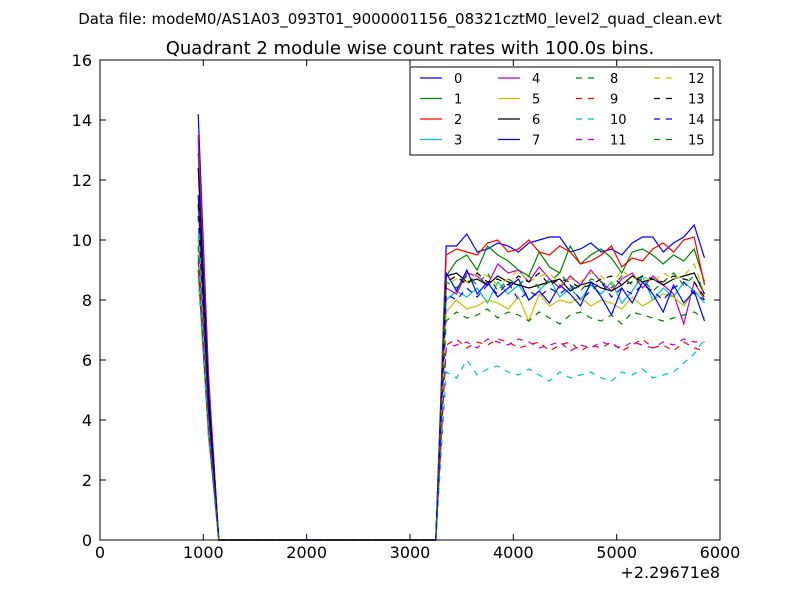 The height and width of the screenshot is (600, 800). What do you see at coordinates (410, 552) in the screenshot?
I see `x-tick-label-3: 3000` at bounding box center [410, 552].